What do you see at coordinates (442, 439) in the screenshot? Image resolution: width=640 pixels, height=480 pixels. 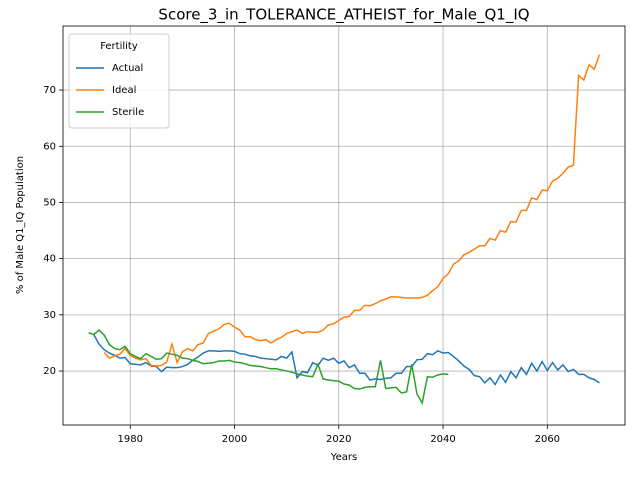 I see `x-tick-label: 2040` at bounding box center [442, 439].